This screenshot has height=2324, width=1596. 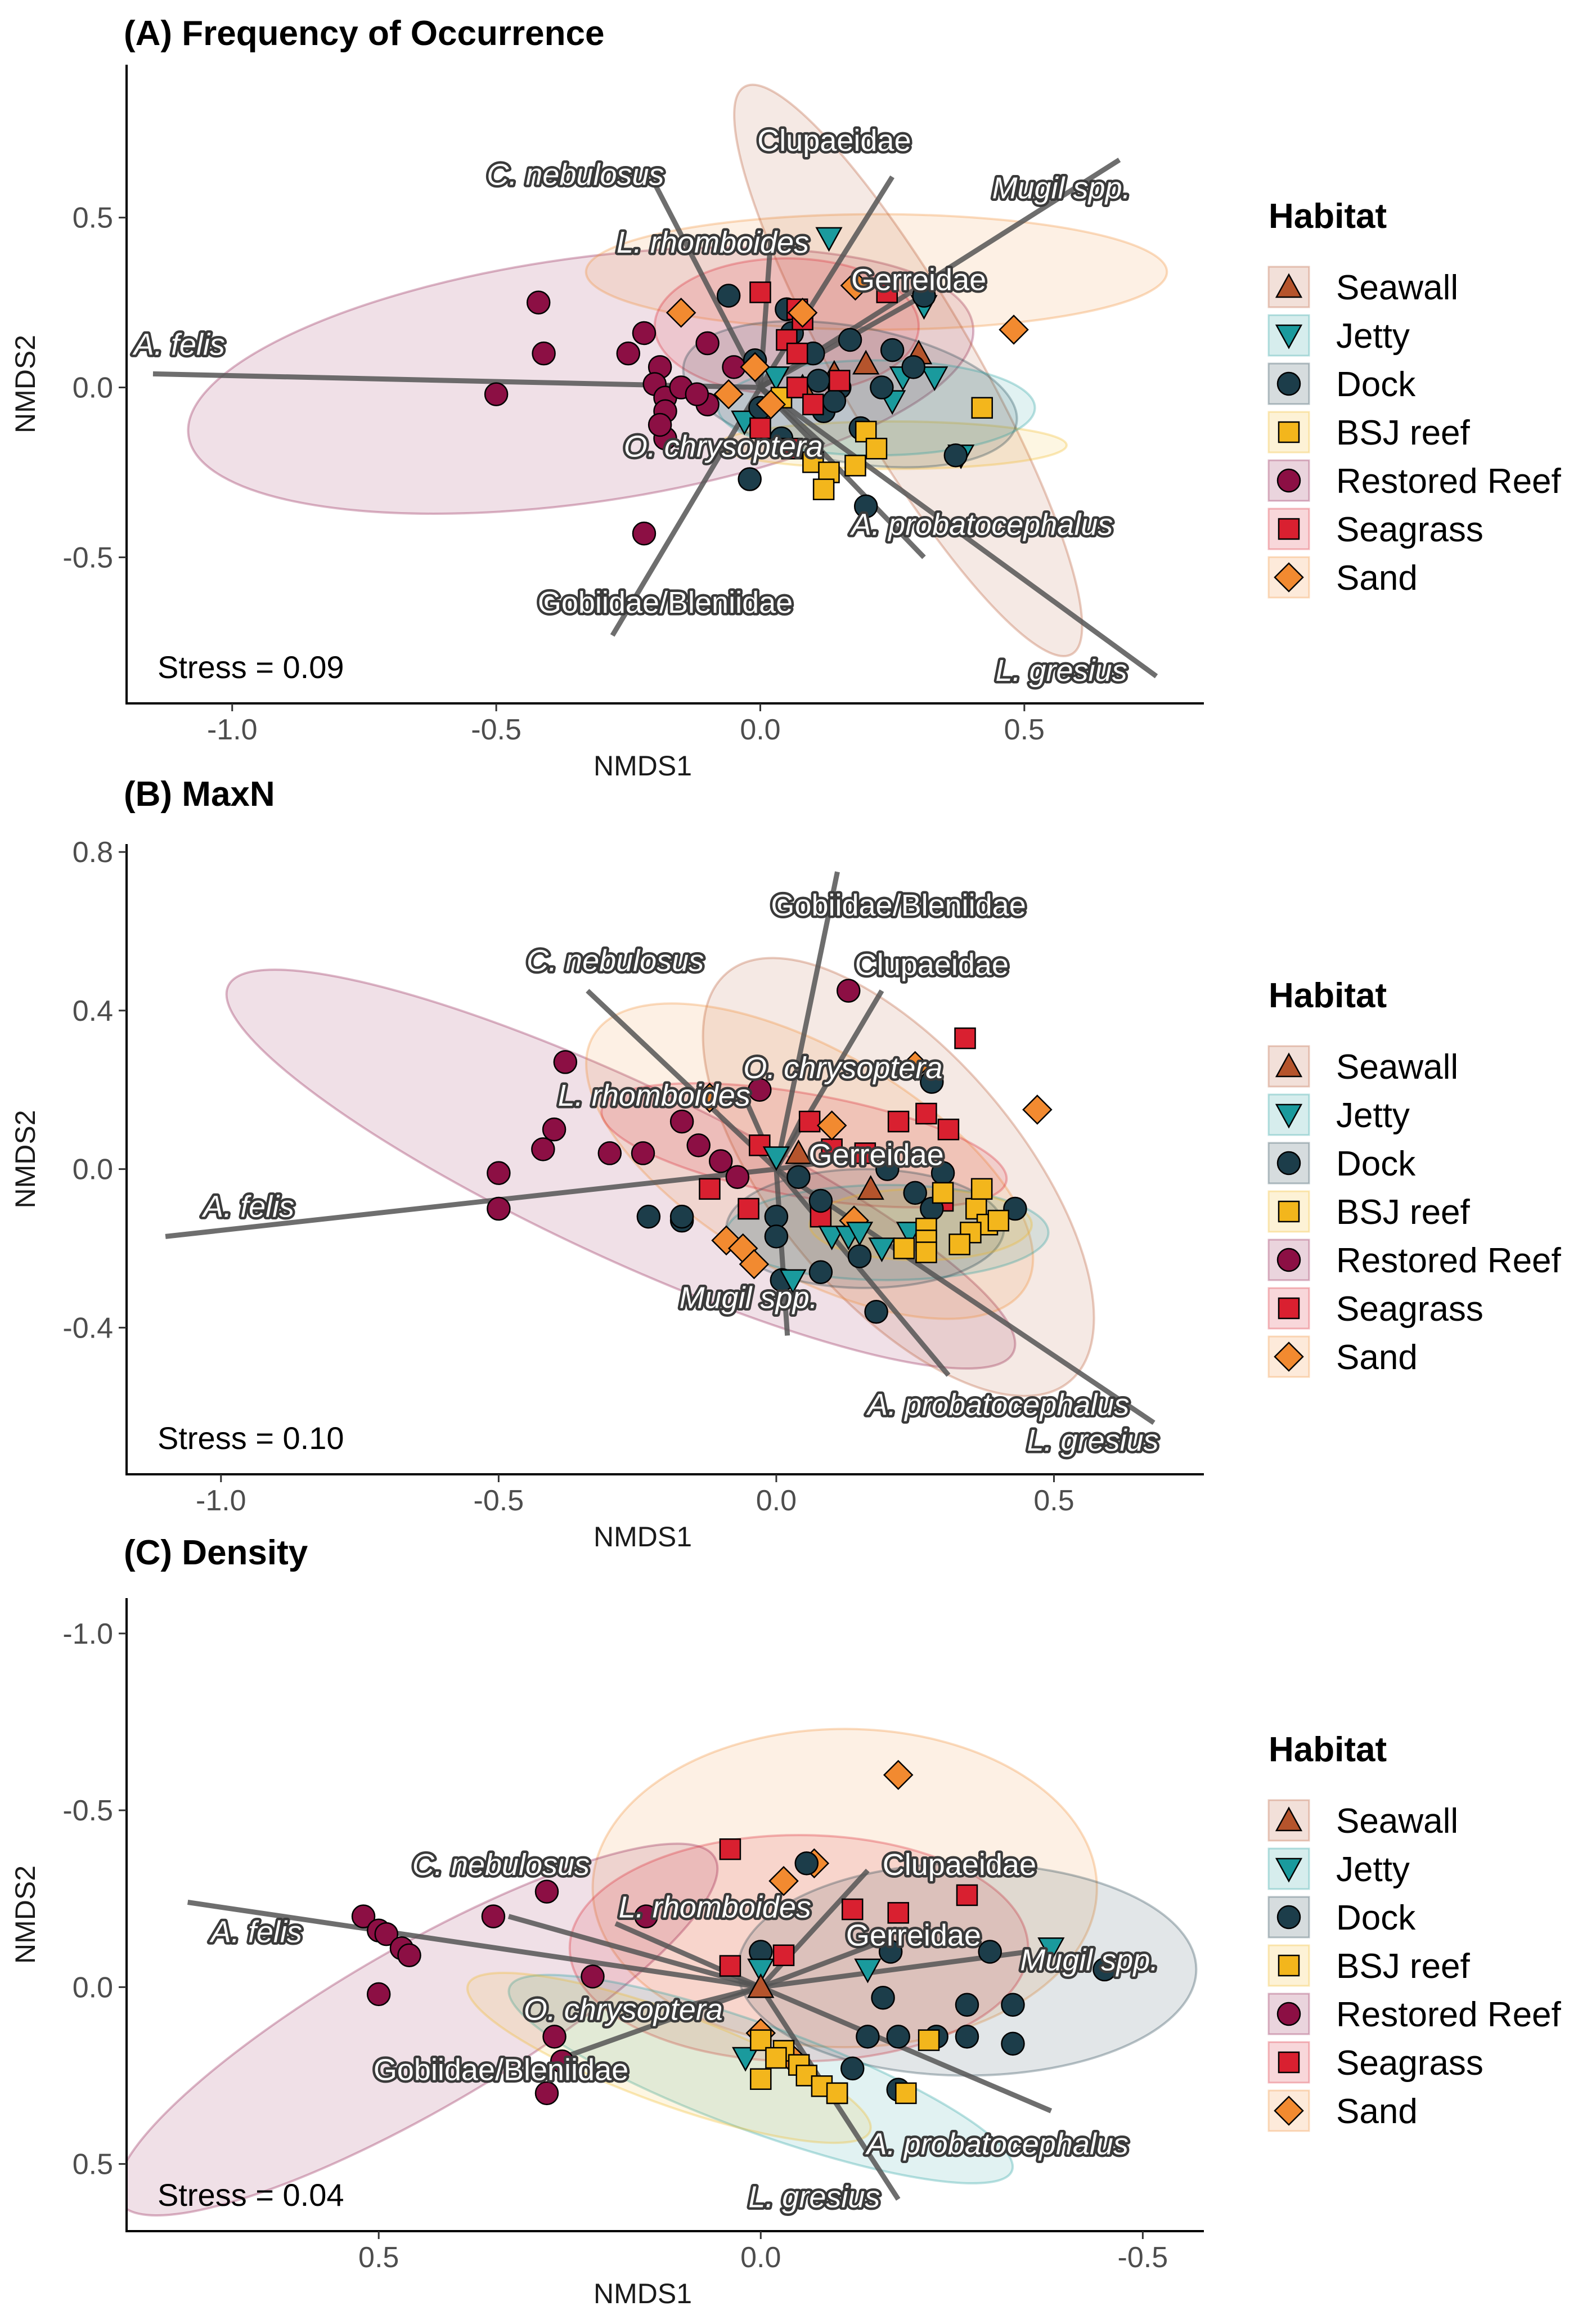 I want to click on legend-key-seagrass, so click(x=1288, y=1308).